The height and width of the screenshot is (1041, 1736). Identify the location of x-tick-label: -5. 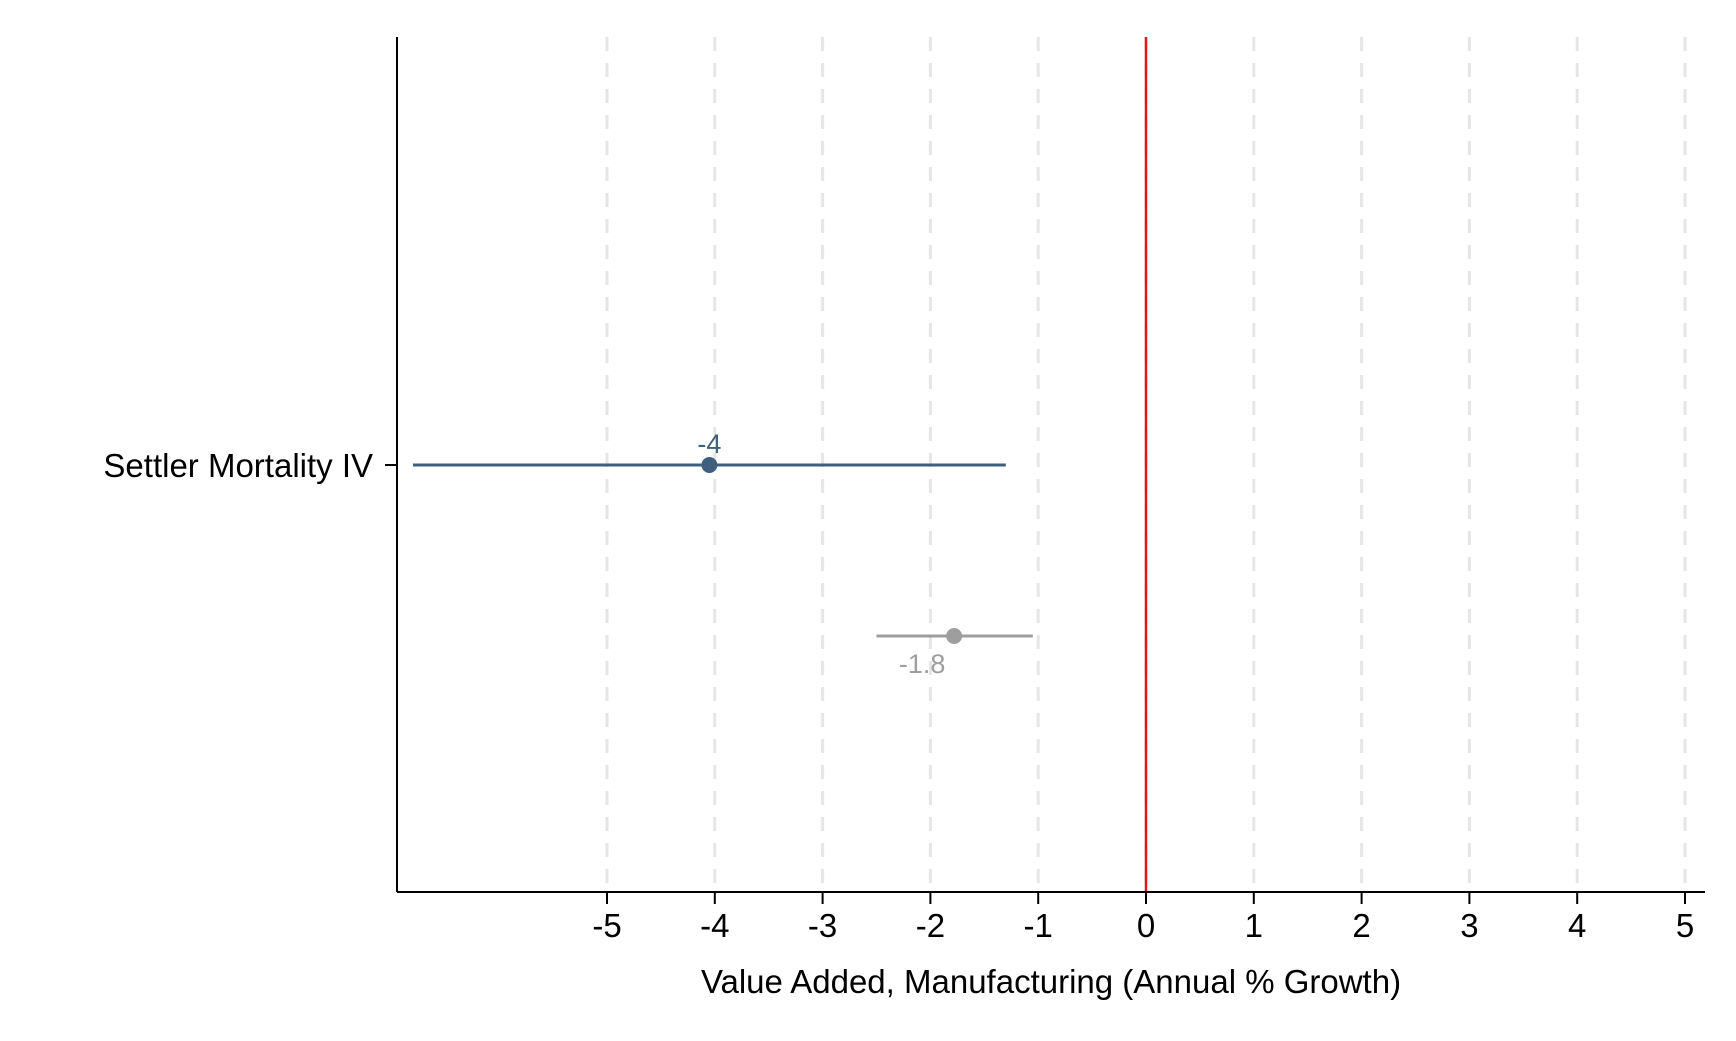
(606, 925).